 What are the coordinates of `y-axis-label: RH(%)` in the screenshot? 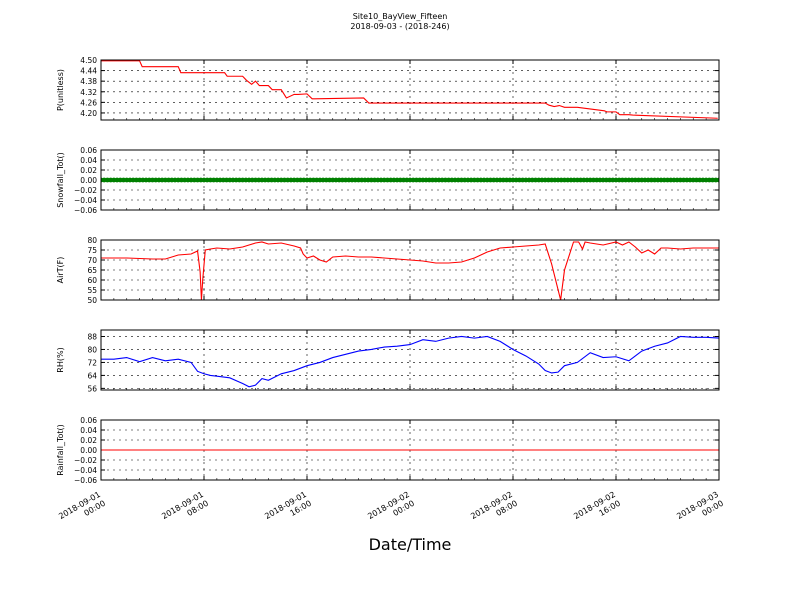 It's located at (60, 359).